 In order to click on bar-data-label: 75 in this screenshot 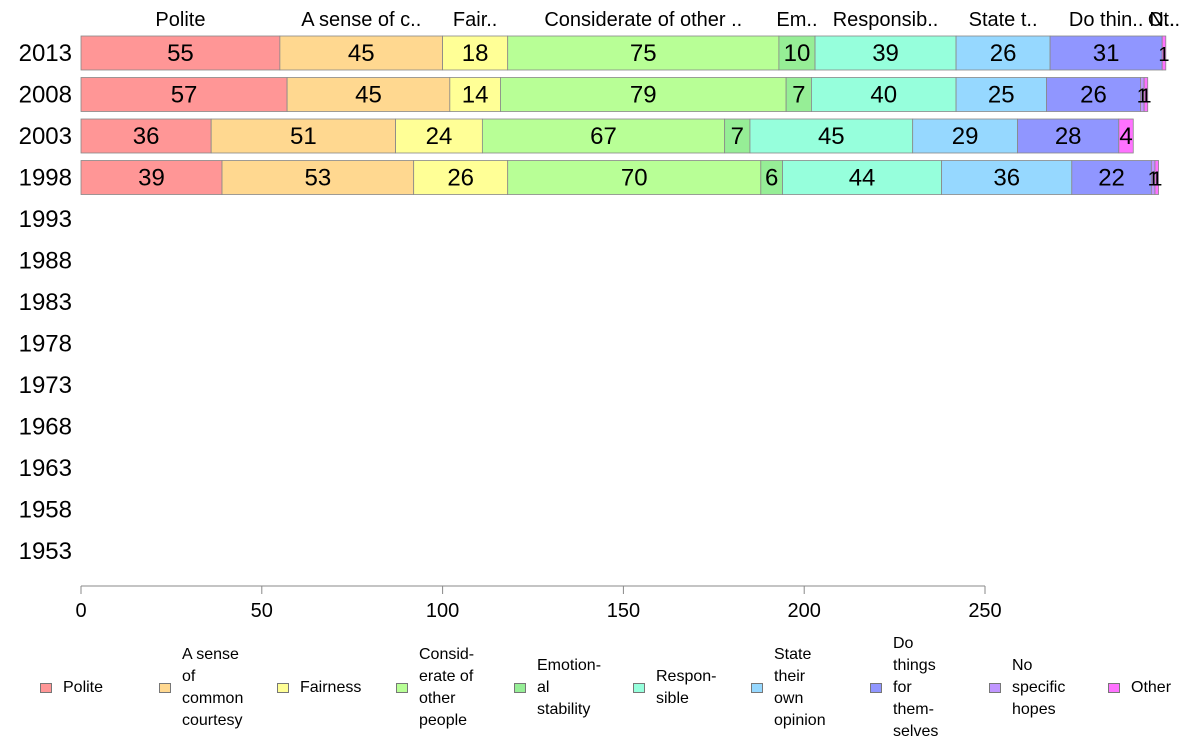, I will do `click(643, 53)`.